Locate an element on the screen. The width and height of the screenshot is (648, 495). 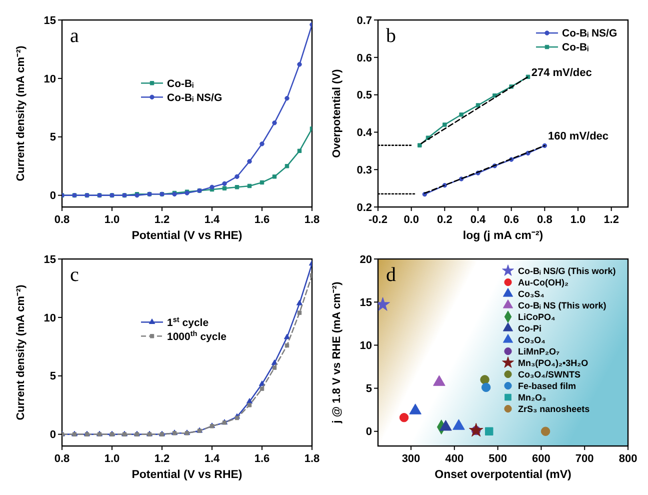
legend-label: Mn₃(PO₄)₂•3H₂O is located at coordinates (553, 363).